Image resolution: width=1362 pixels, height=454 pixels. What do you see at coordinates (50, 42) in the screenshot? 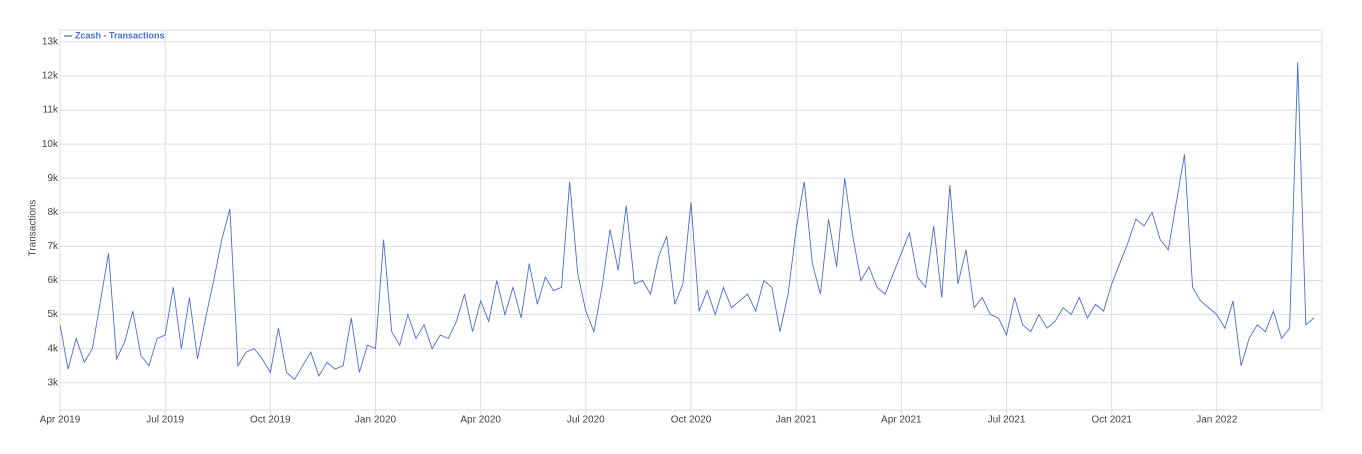
I see `y-tick-label: 13k` at bounding box center [50, 42].